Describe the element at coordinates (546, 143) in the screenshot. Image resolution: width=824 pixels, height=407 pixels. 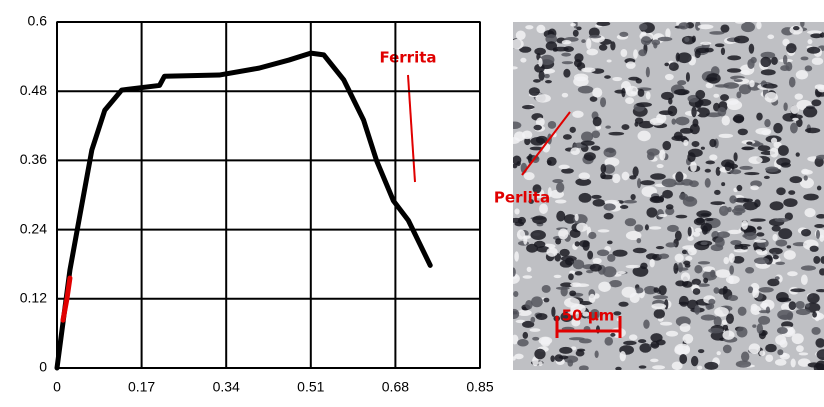
I see `perlita-pointer` at that location.